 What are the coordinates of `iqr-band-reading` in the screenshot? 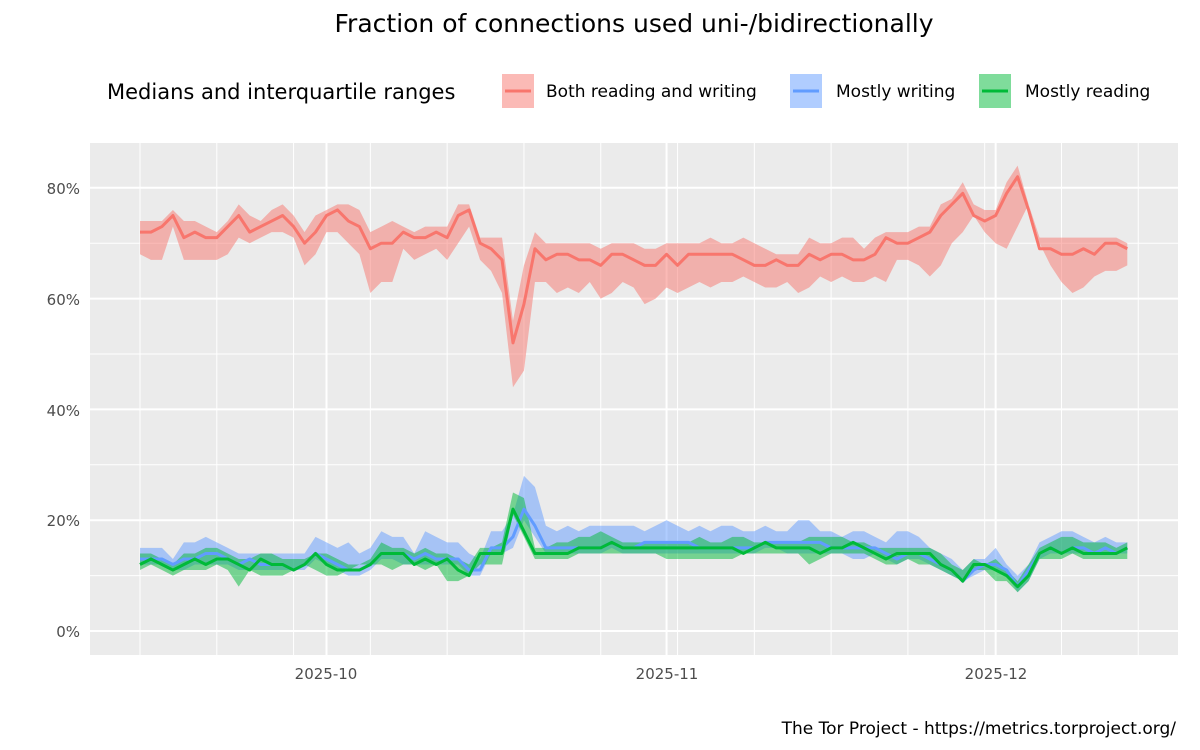 It's located at (634, 542).